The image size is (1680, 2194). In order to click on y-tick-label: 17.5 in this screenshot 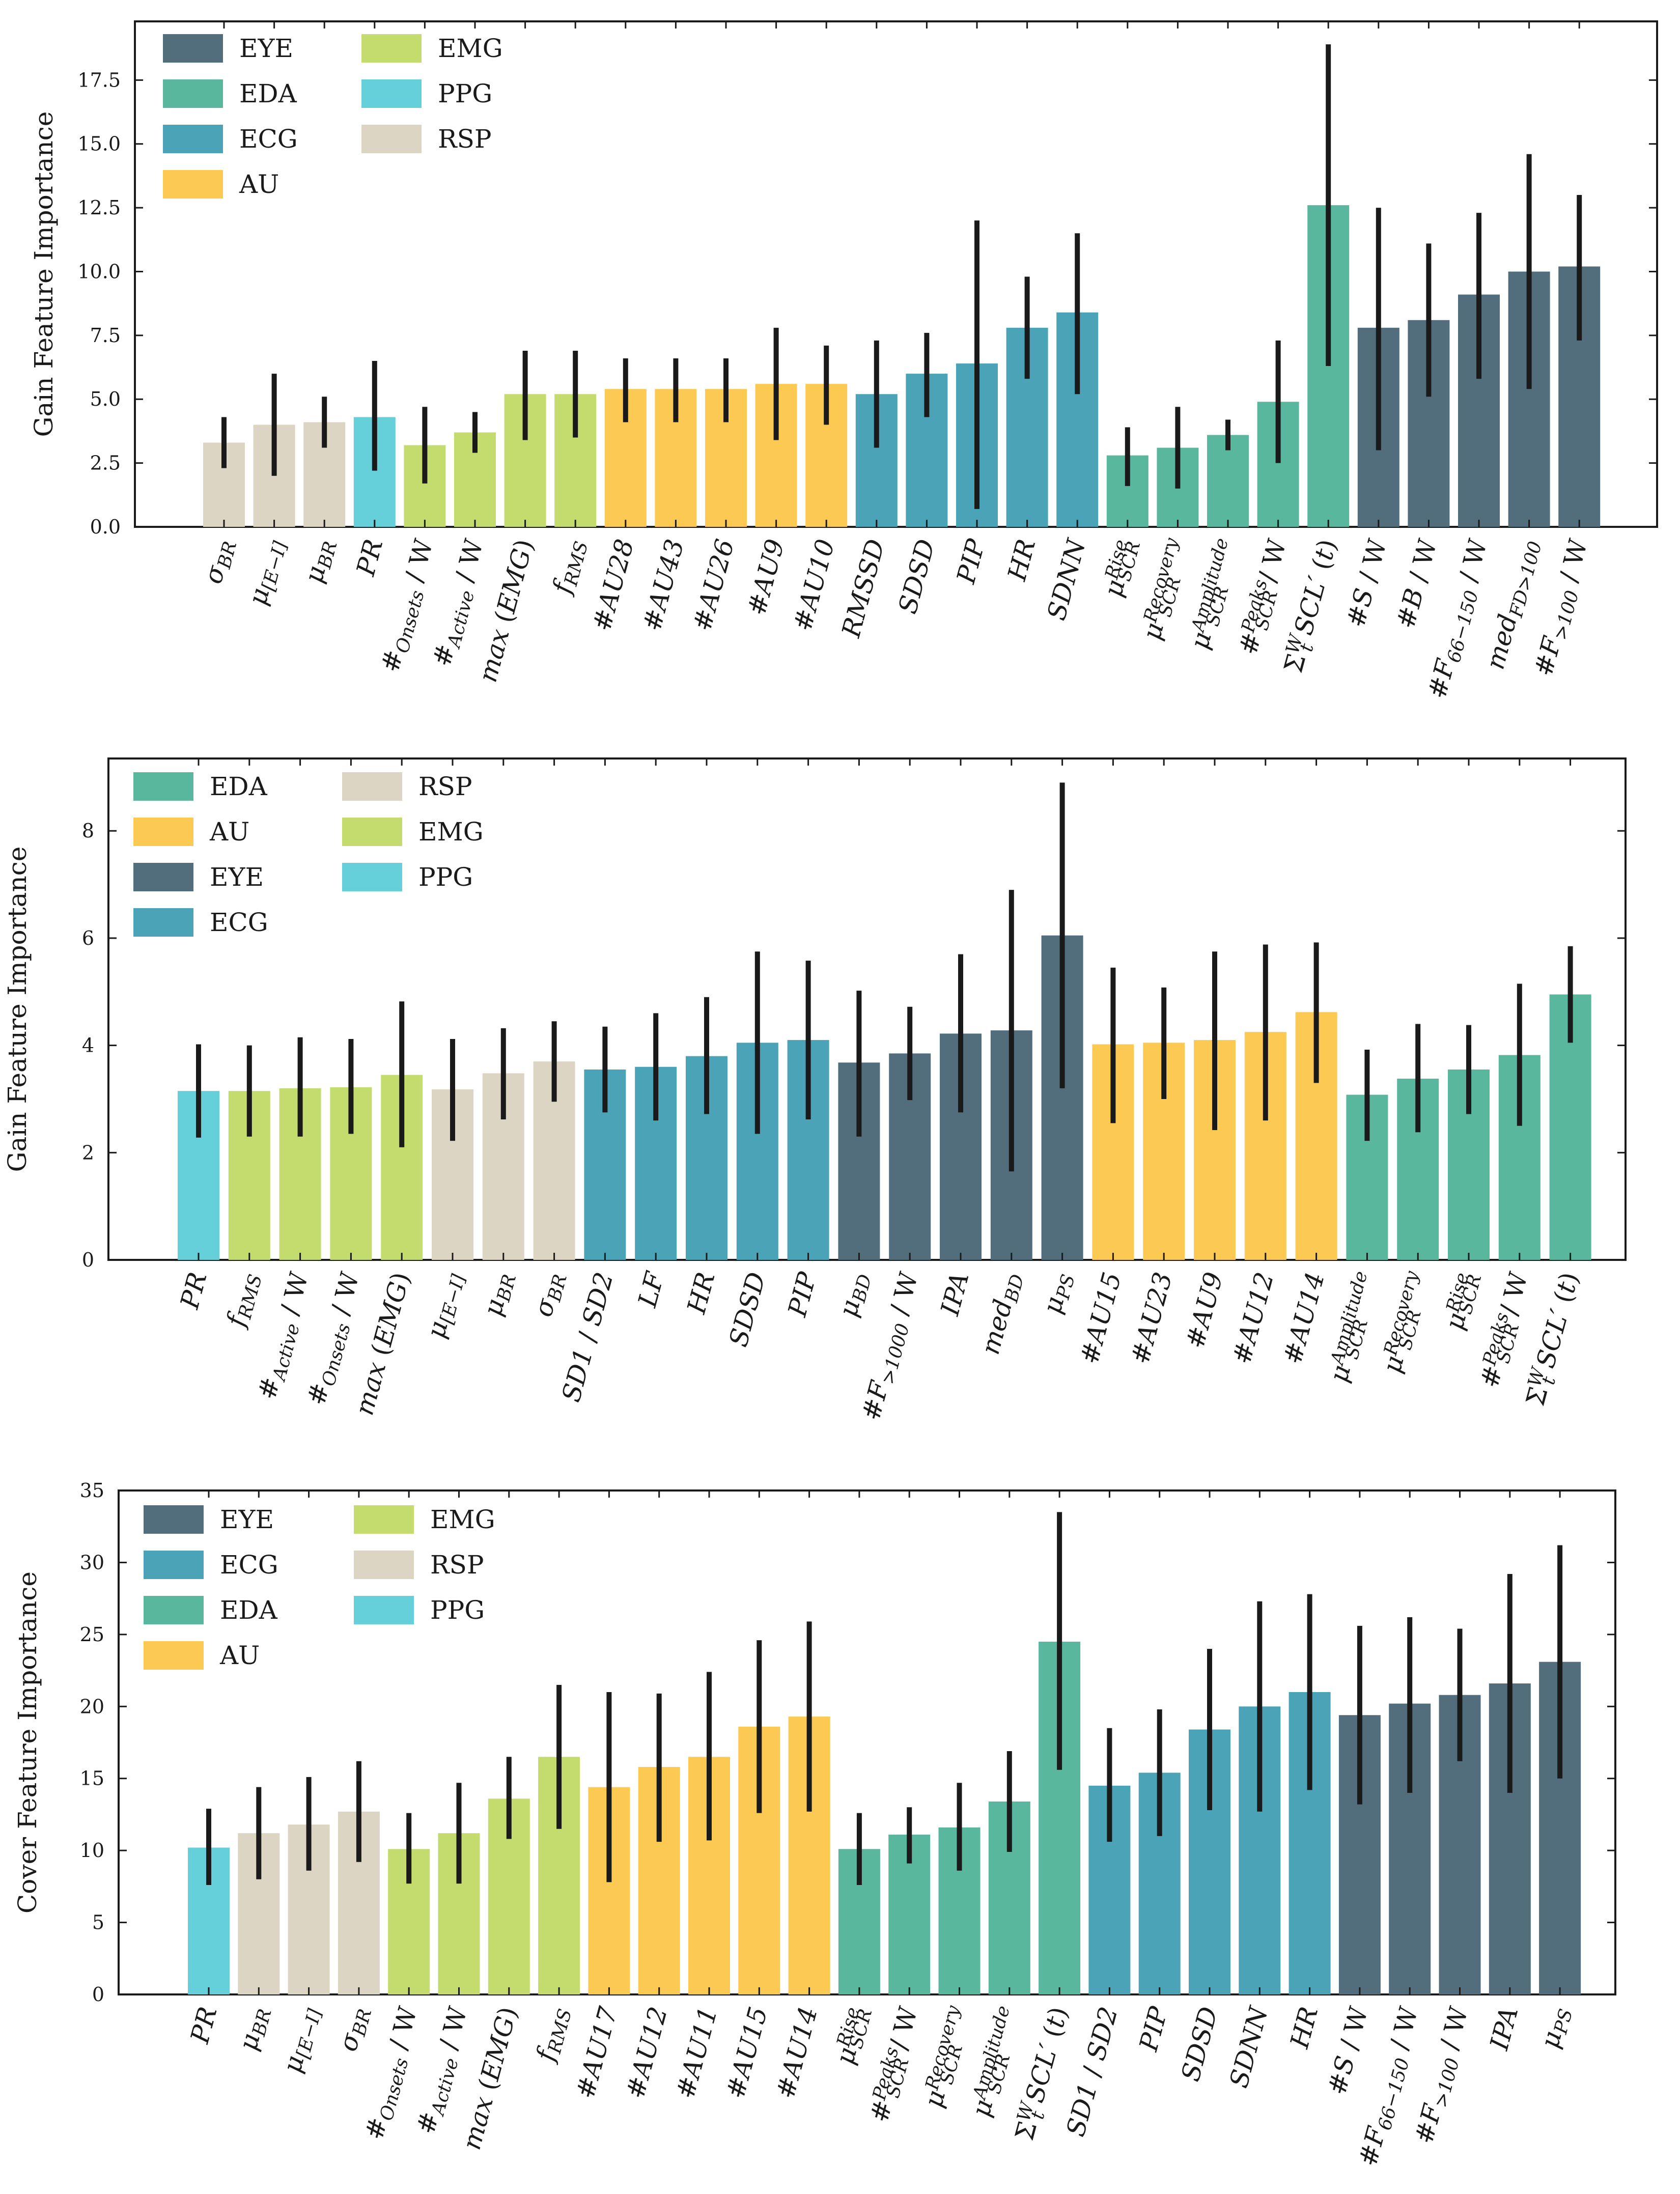, I will do `click(99, 80)`.